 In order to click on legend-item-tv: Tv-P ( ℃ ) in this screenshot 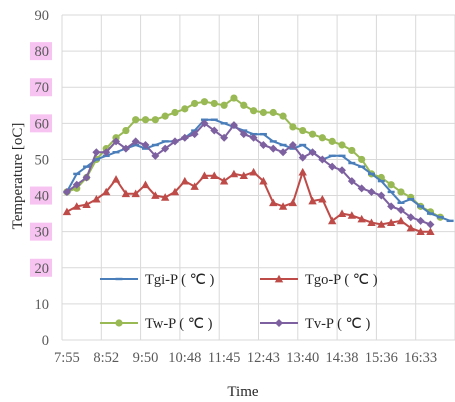, I will do `click(315, 324)`.